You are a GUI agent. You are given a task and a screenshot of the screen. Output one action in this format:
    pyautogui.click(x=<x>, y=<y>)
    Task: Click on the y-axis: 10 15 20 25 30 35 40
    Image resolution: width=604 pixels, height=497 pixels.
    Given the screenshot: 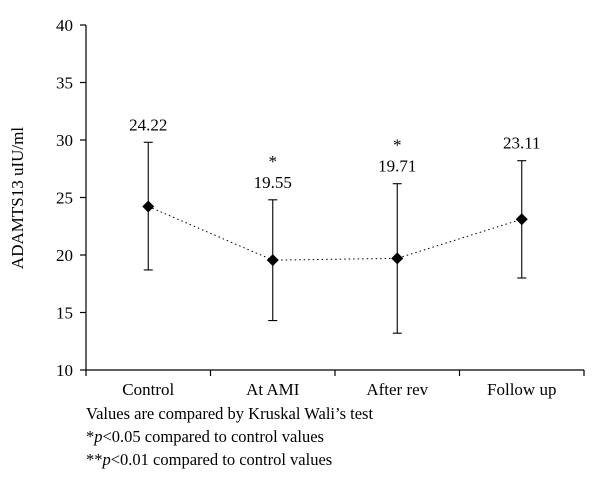 What is the action you would take?
    pyautogui.click(x=71, y=198)
    